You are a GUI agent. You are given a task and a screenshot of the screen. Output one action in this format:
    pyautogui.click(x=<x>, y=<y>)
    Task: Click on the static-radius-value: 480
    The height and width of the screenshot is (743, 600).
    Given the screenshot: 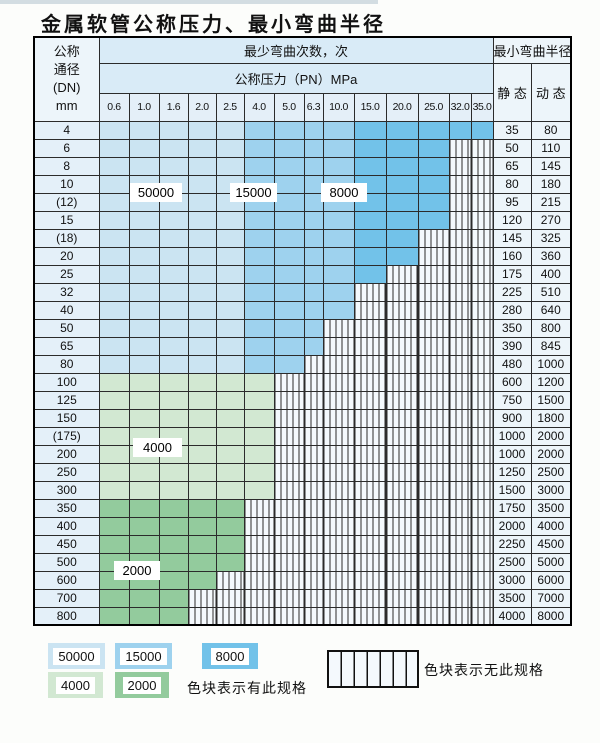 What is the action you would take?
    pyautogui.click(x=512, y=364)
    